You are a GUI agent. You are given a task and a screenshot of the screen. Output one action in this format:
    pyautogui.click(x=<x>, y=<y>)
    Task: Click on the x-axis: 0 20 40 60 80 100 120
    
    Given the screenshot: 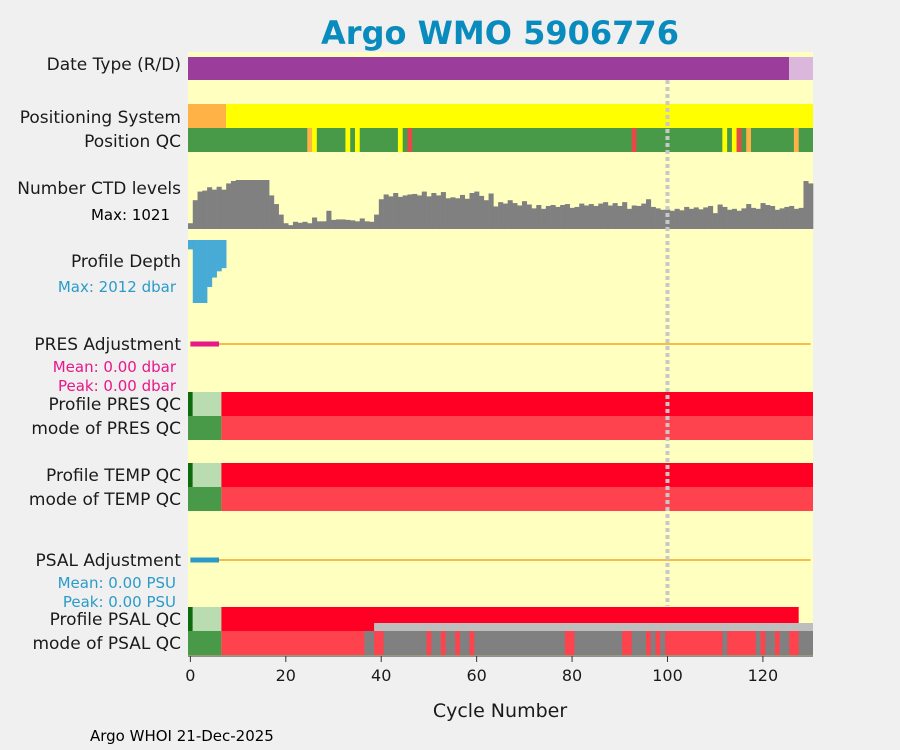 What is the action you would take?
    pyautogui.click(x=499, y=670)
    